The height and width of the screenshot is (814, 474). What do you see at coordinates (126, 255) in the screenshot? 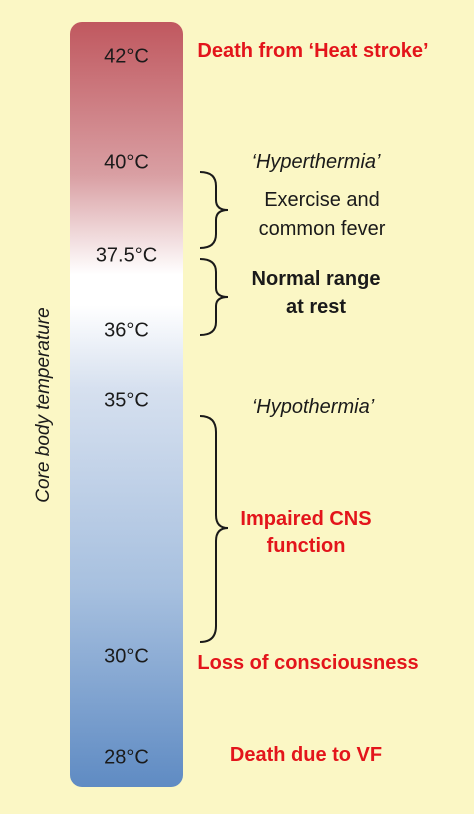
I see `tick-37-5: 37.5°C` at bounding box center [126, 255].